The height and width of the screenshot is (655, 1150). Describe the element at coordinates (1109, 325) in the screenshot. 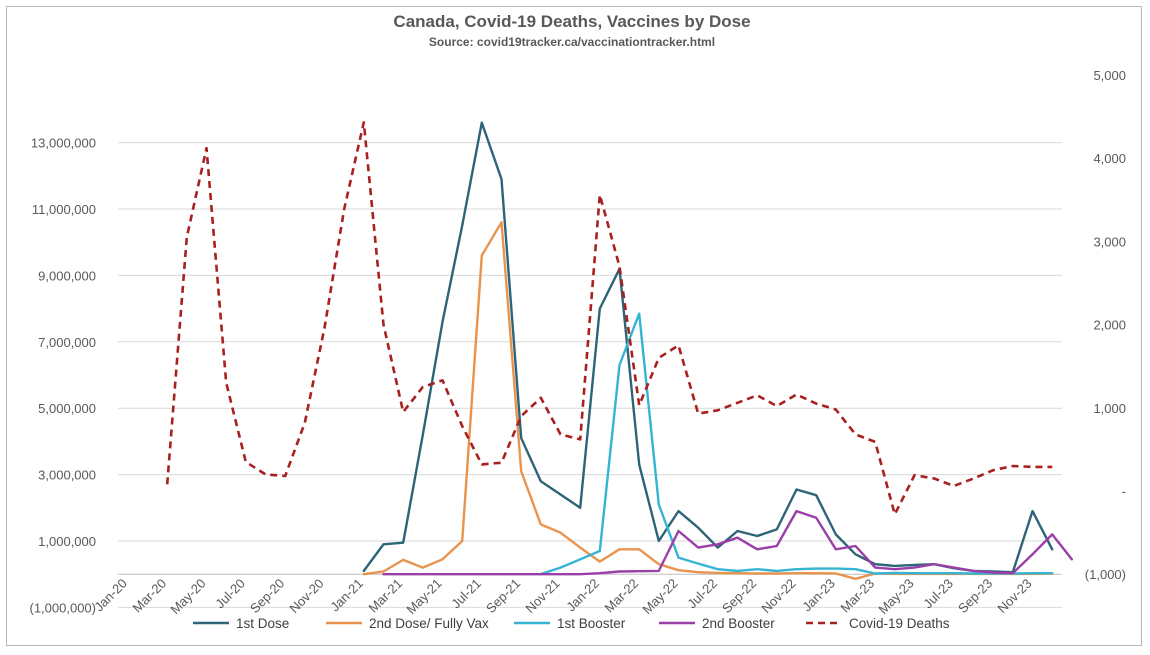

I see `right-tick-label: 2,000` at that location.